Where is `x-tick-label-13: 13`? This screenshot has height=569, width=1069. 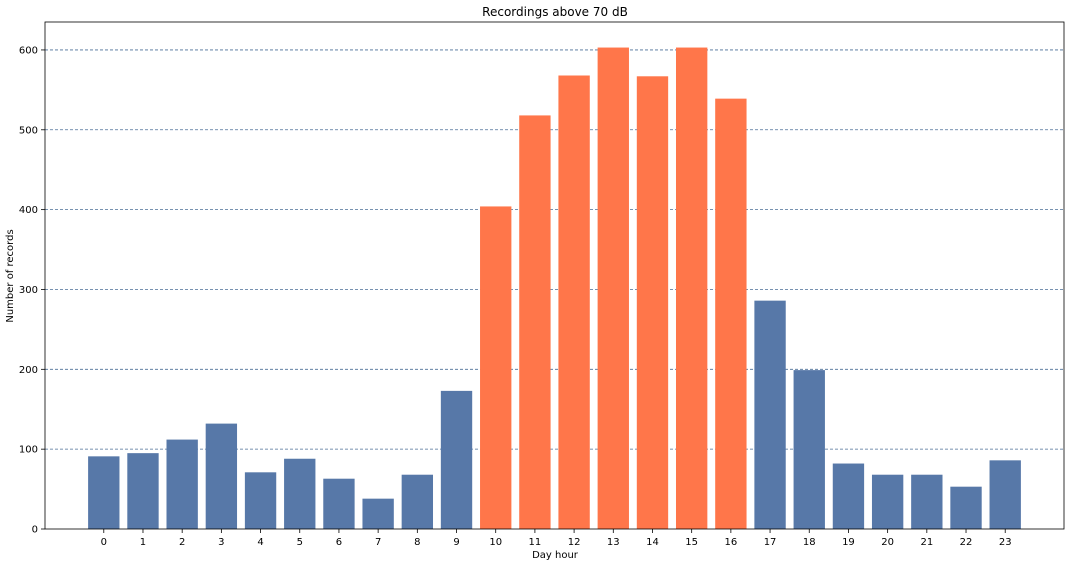 x-tick-label-13: 13 is located at coordinates (613, 542).